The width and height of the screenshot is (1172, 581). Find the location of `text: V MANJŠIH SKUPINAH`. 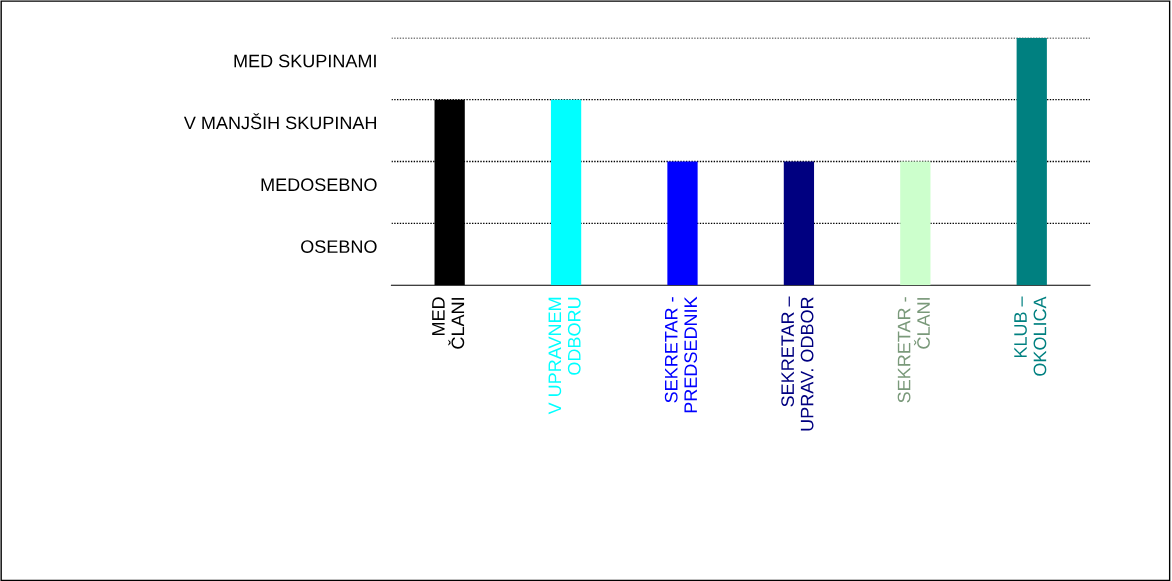

text: V MANJŠIH SKUPINAH is located at coordinates (279, 121).